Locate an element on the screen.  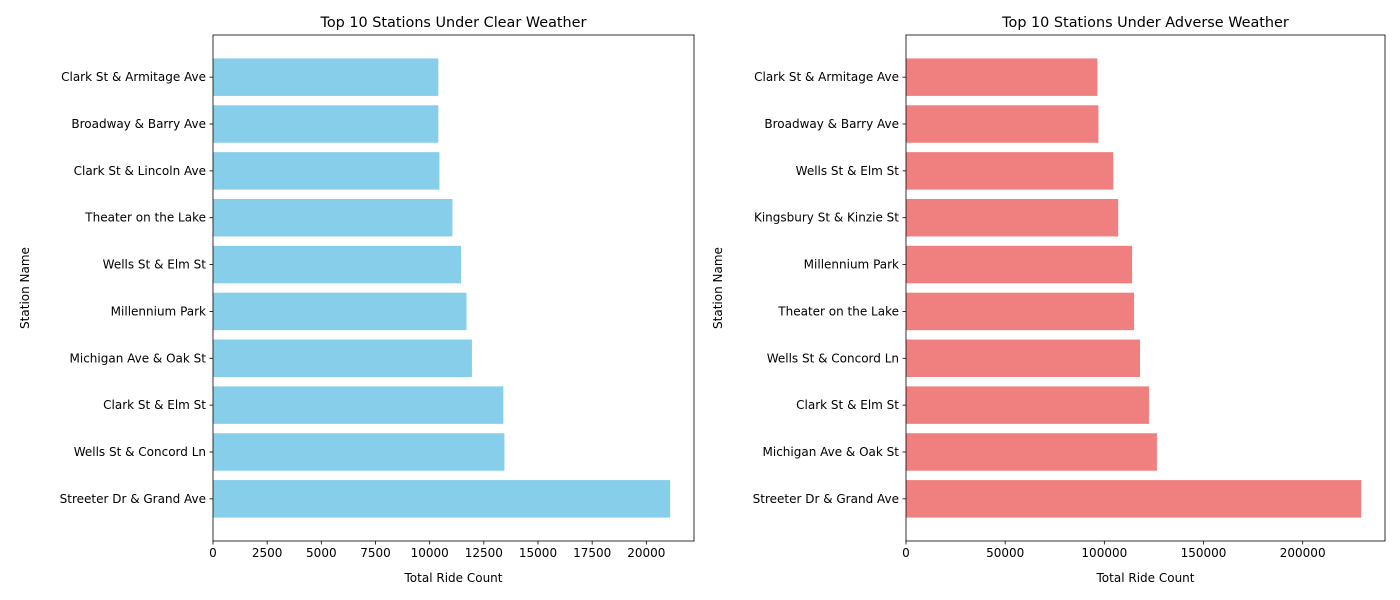
y-tick-label-kingsbury-st-kinzie-st: Kingsbury St & Kinzie St is located at coordinates (826, 218).